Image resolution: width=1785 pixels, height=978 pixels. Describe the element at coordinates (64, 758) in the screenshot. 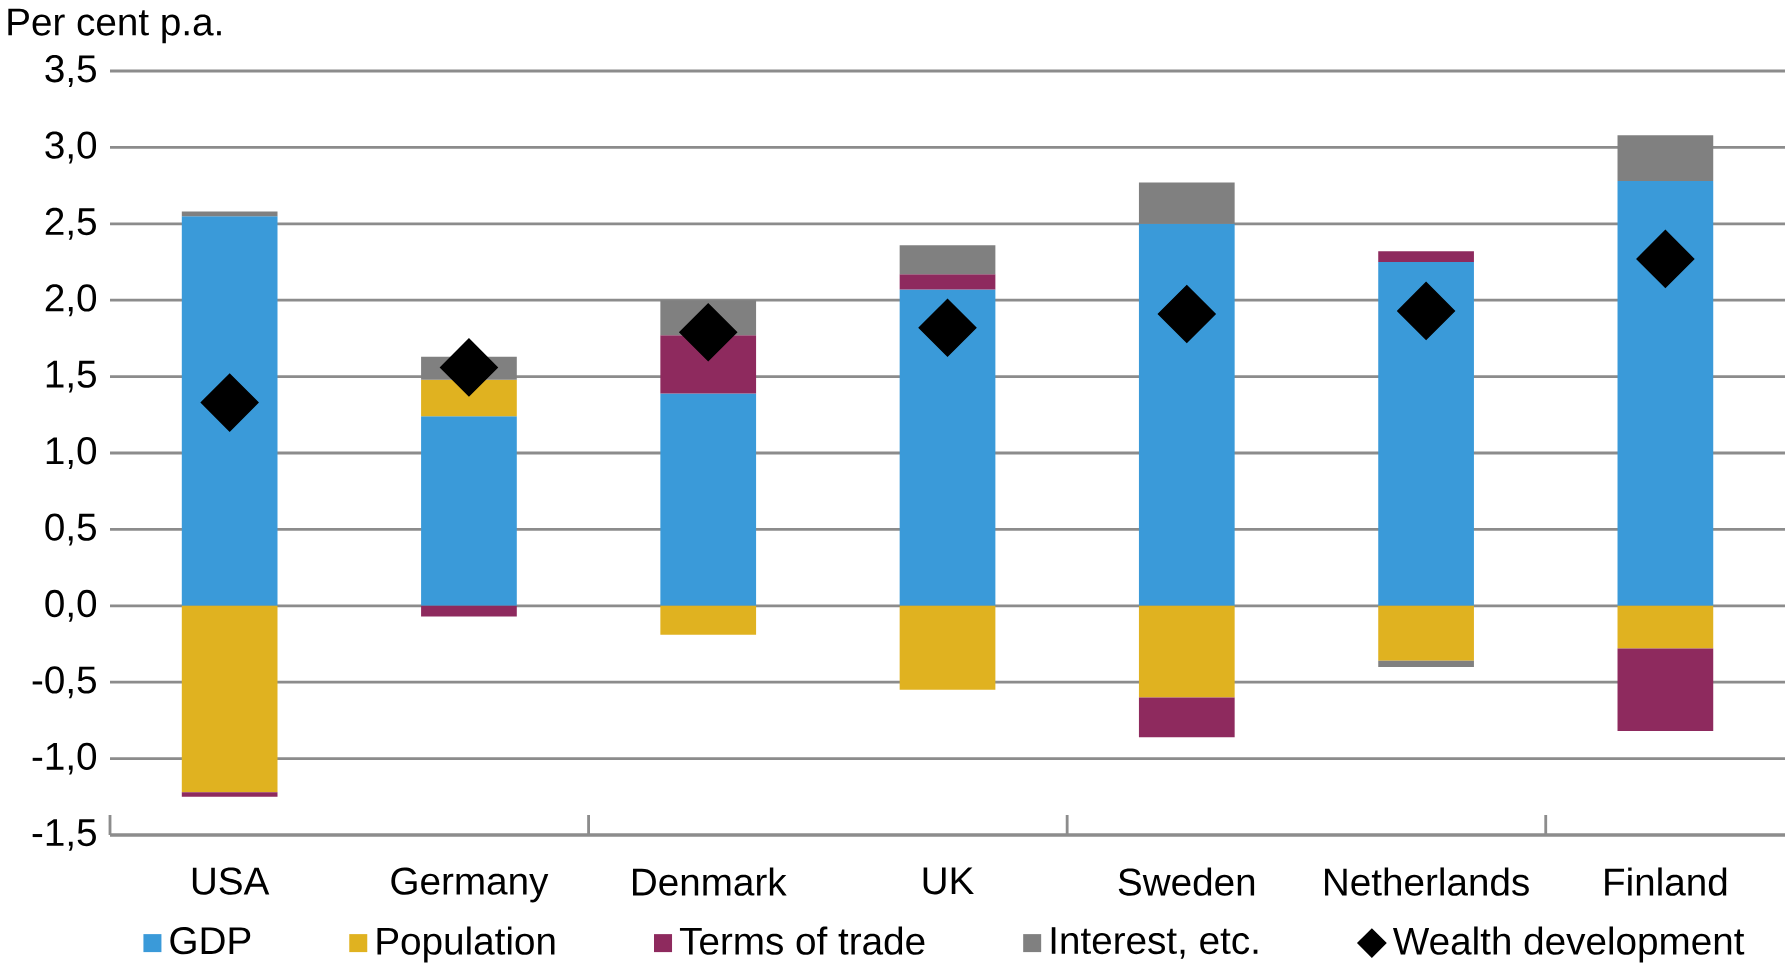

I see `y-tick-label: -1,0` at that location.